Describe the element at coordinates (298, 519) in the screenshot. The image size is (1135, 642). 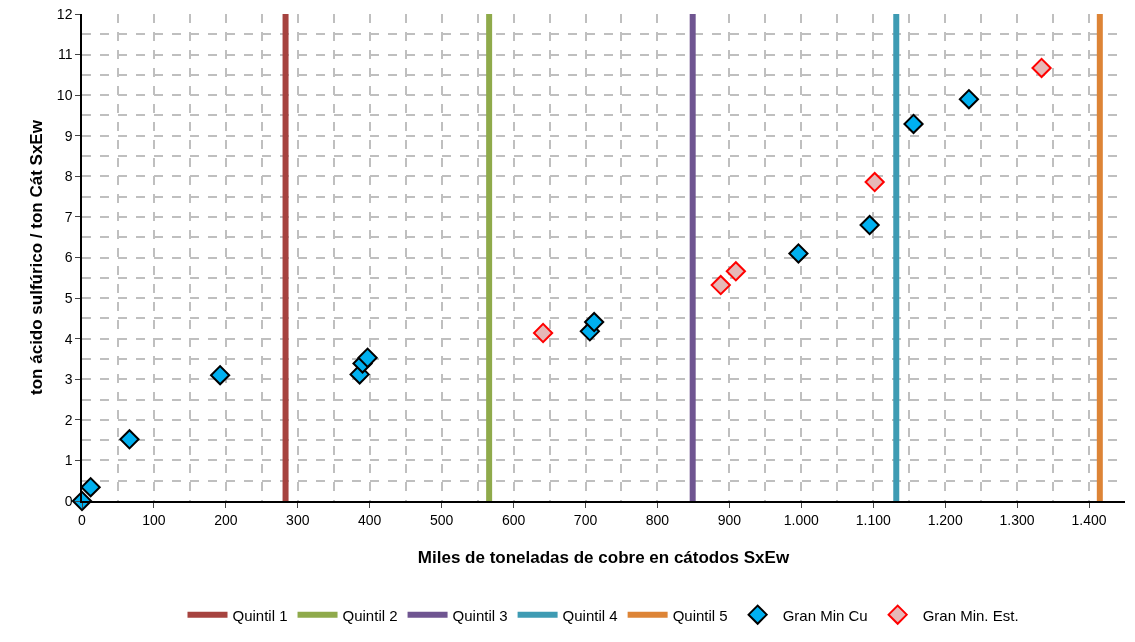
I see `x-tick-label: 300` at that location.